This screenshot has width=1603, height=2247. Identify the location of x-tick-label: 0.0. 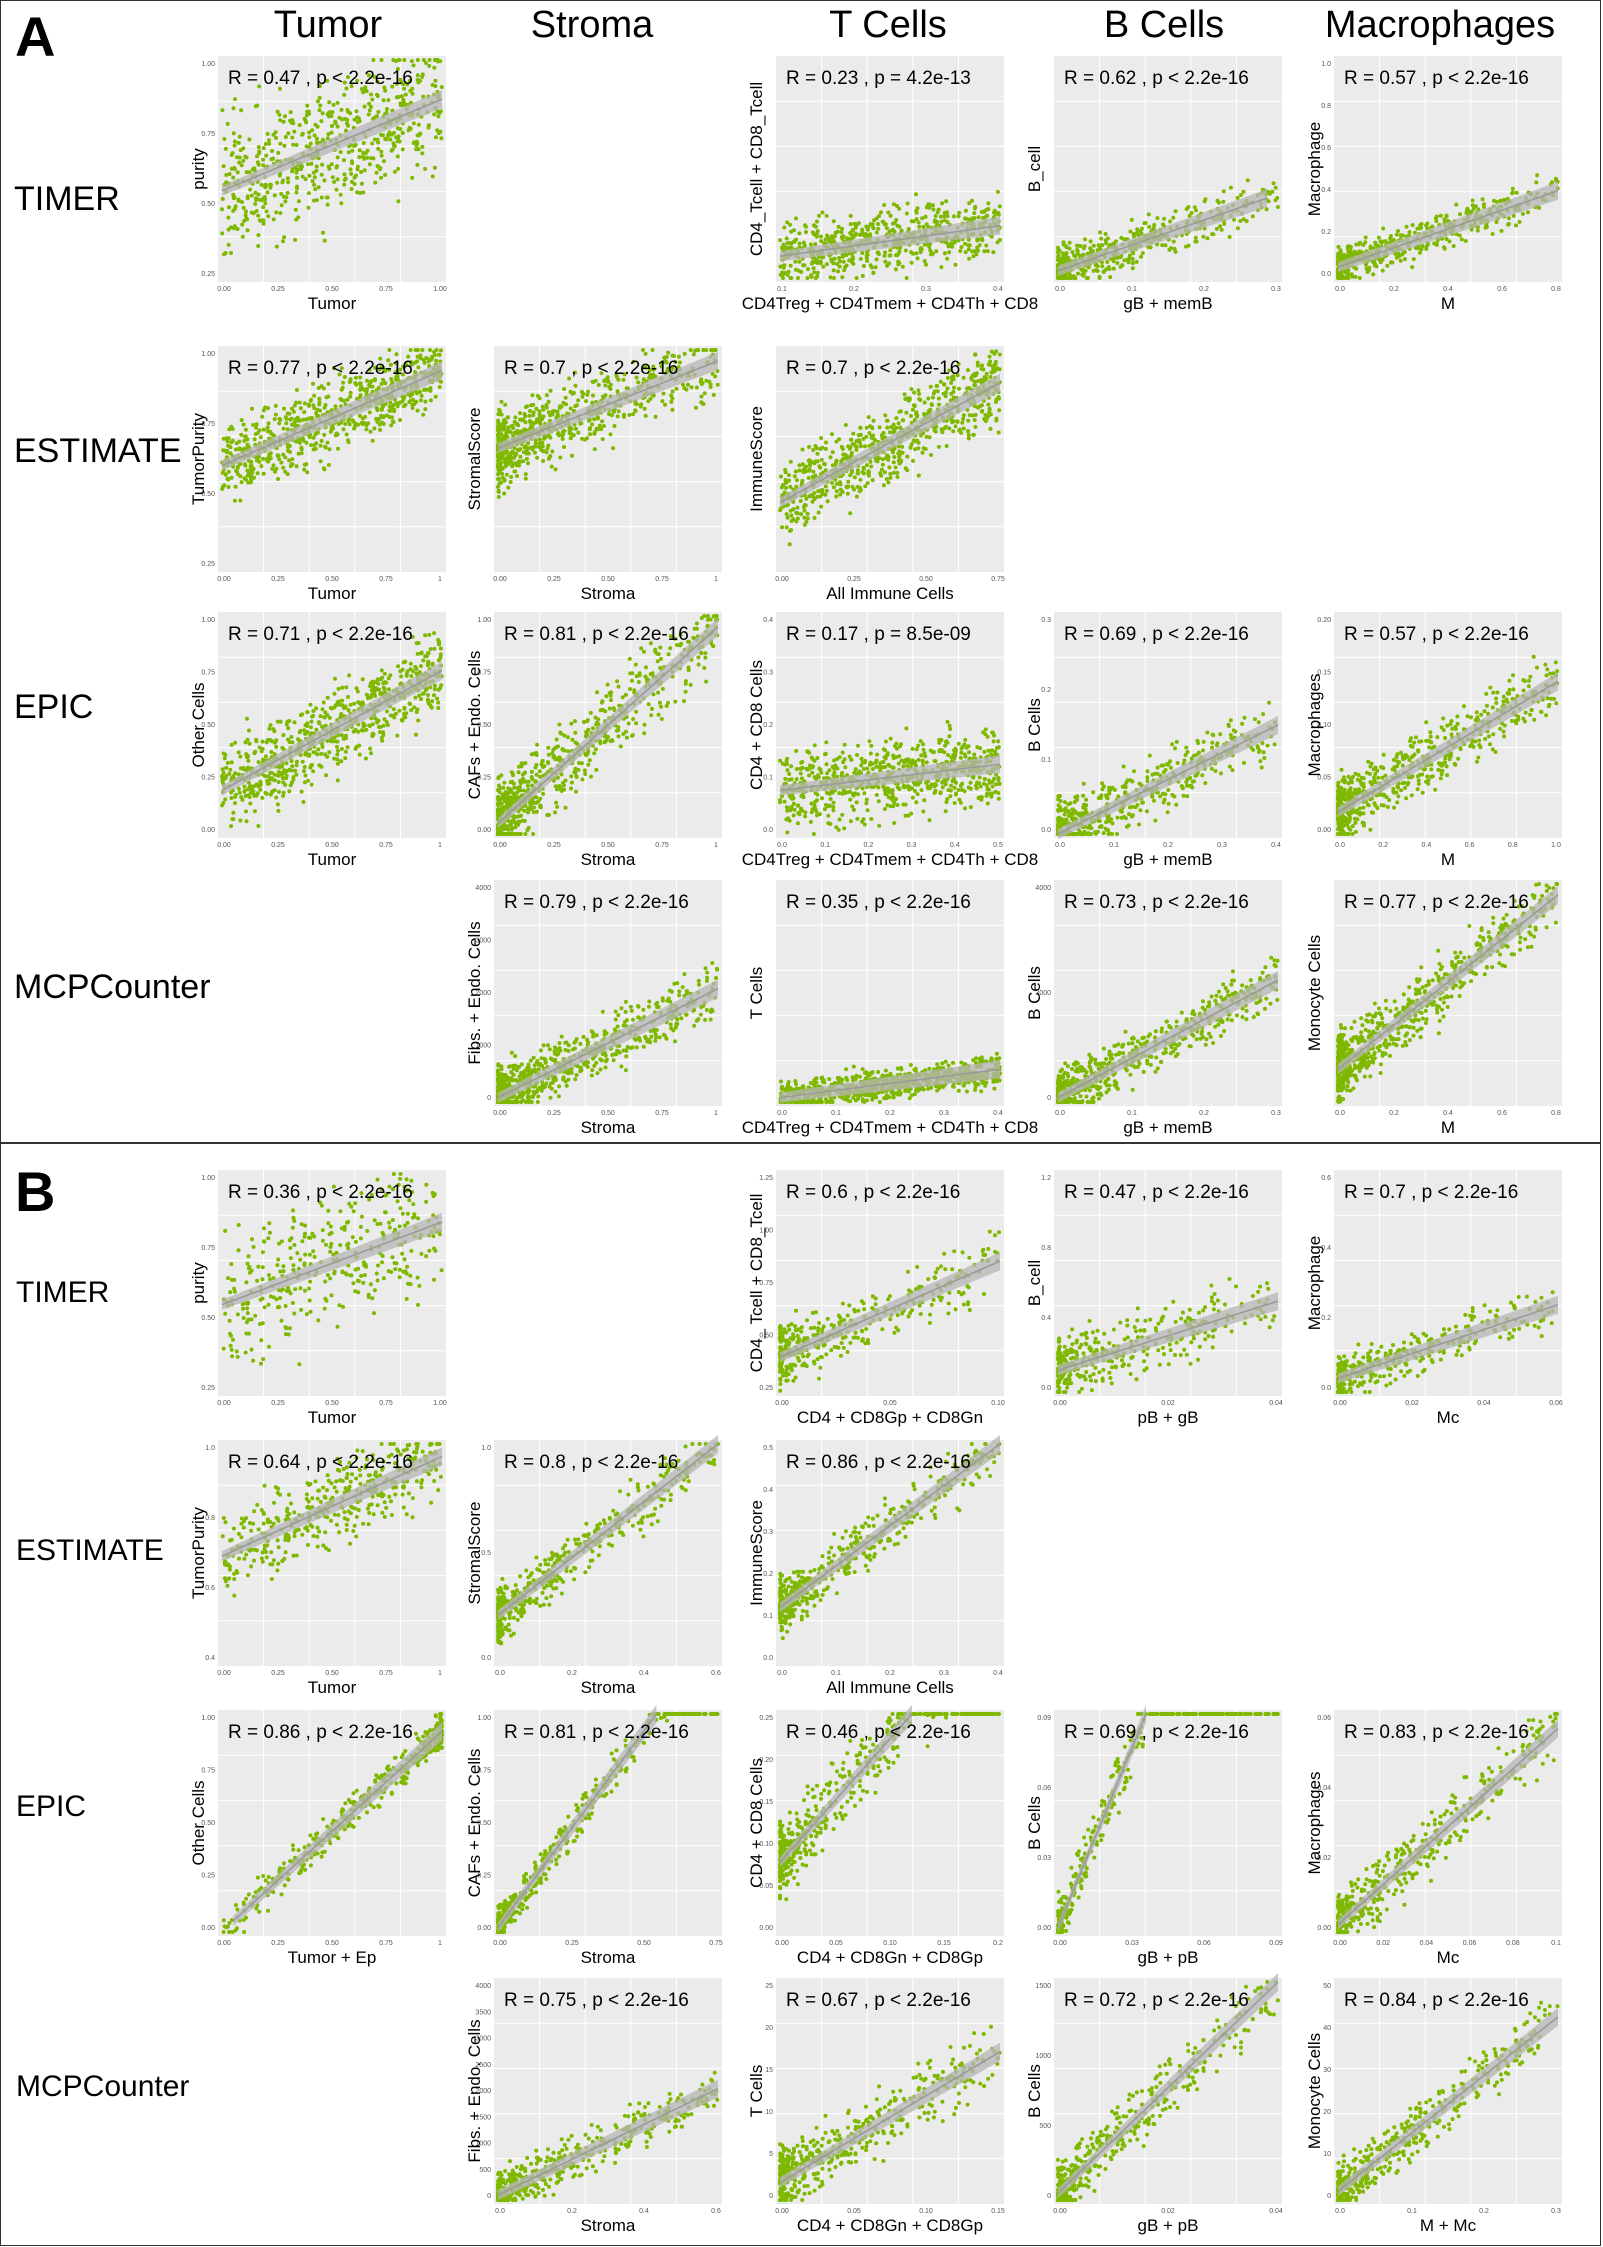
(1060, 289).